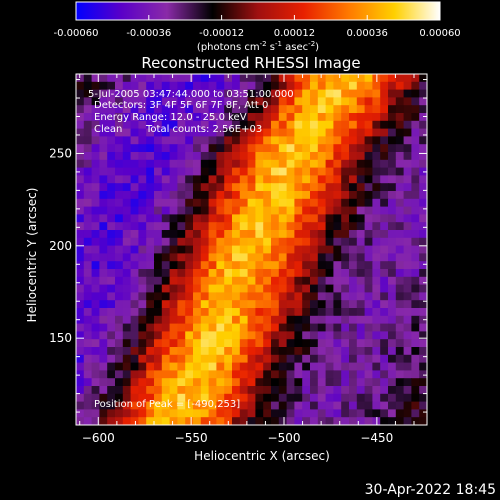 This screenshot has width=500, height=500. What do you see at coordinates (148, 33) in the screenshot?
I see `colorbar-tick-label: -0.00036` at bounding box center [148, 33].